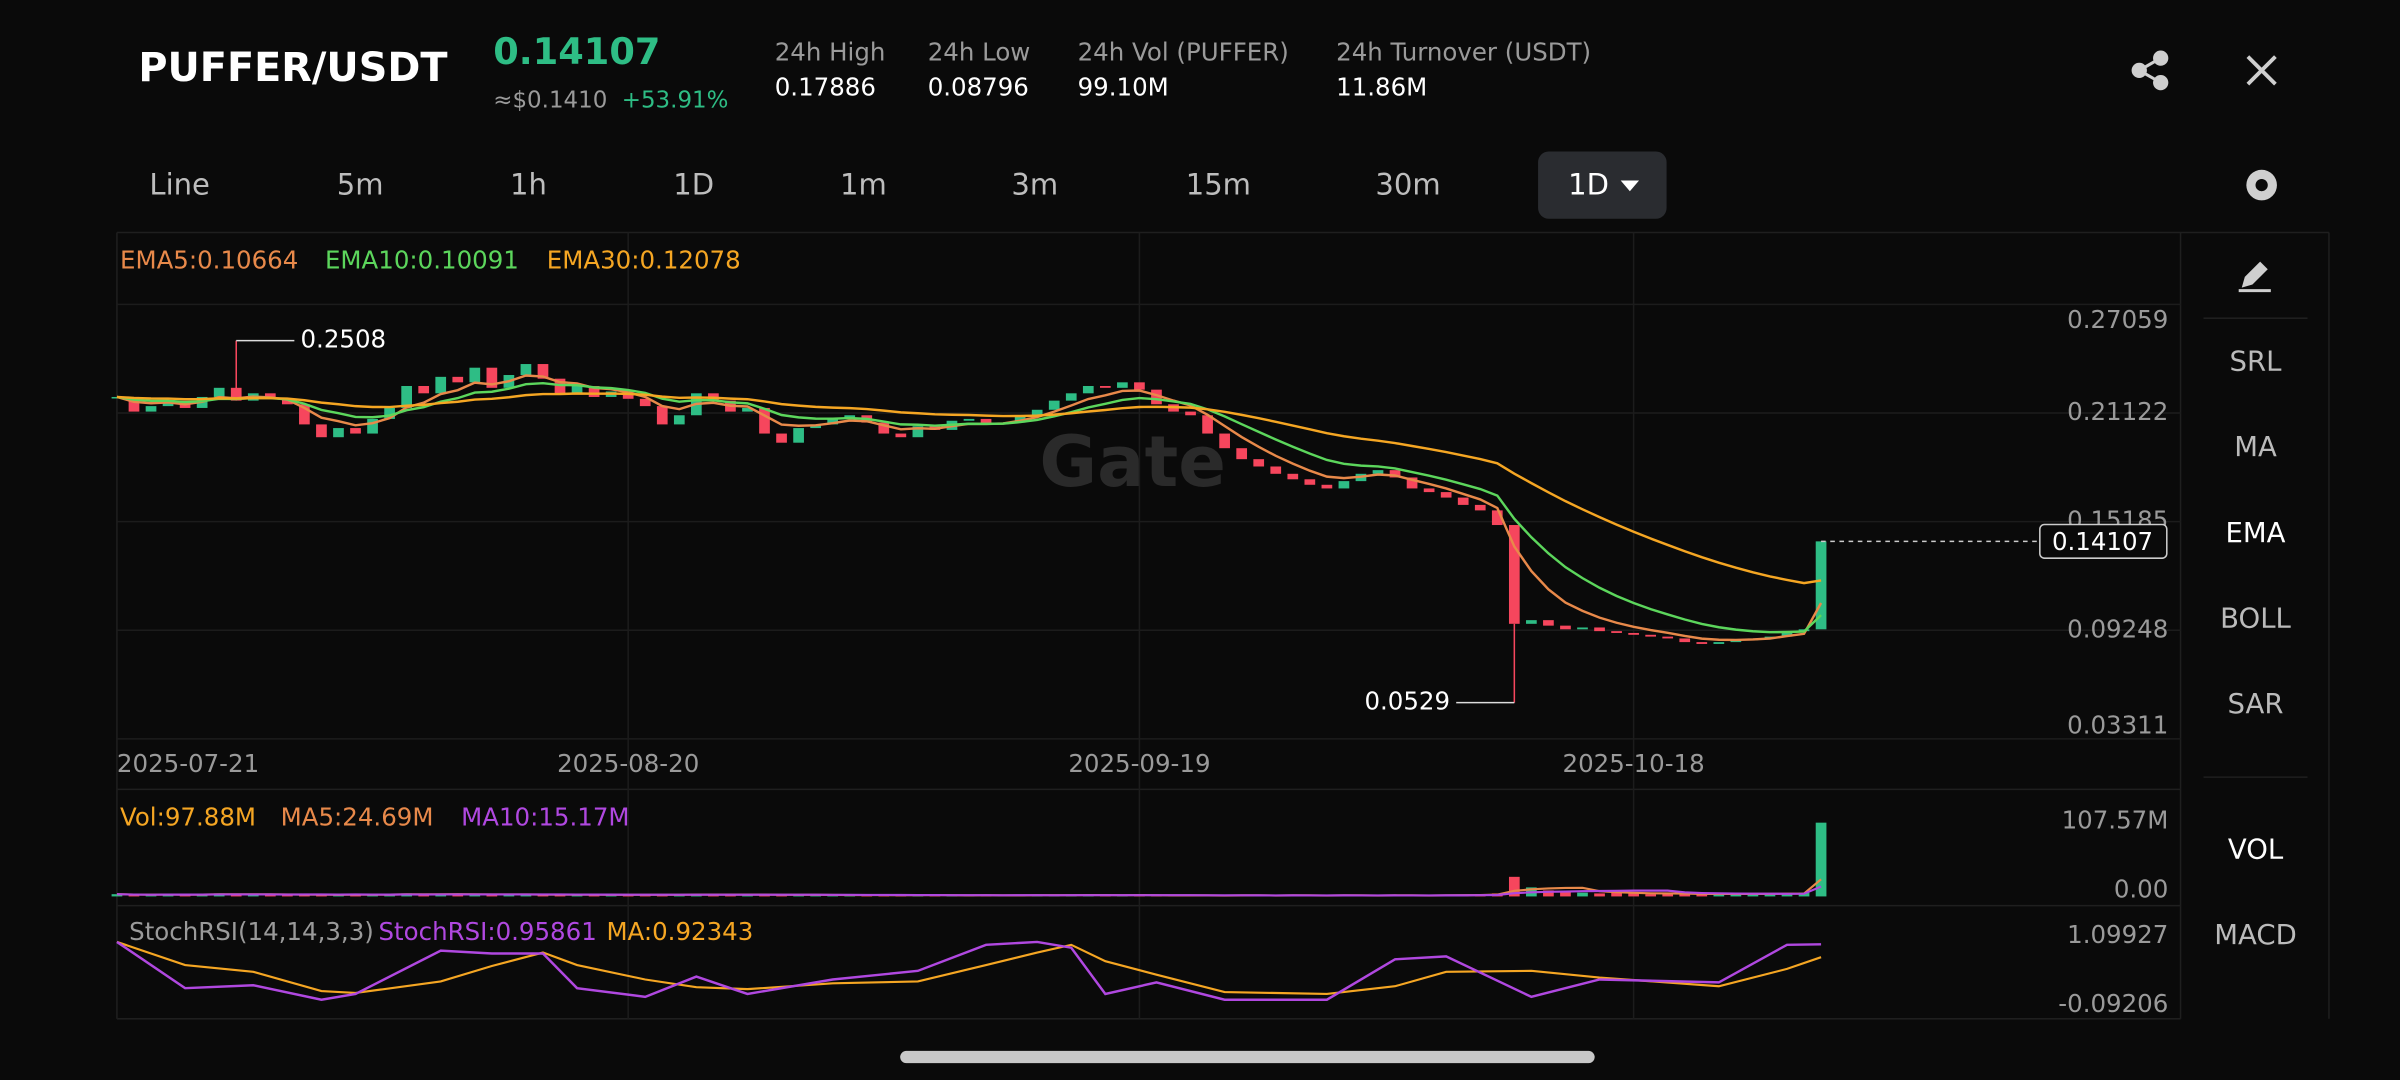  Describe the element at coordinates (188, 763) in the screenshot. I see `x-tick-label: 2025-07-21` at that location.